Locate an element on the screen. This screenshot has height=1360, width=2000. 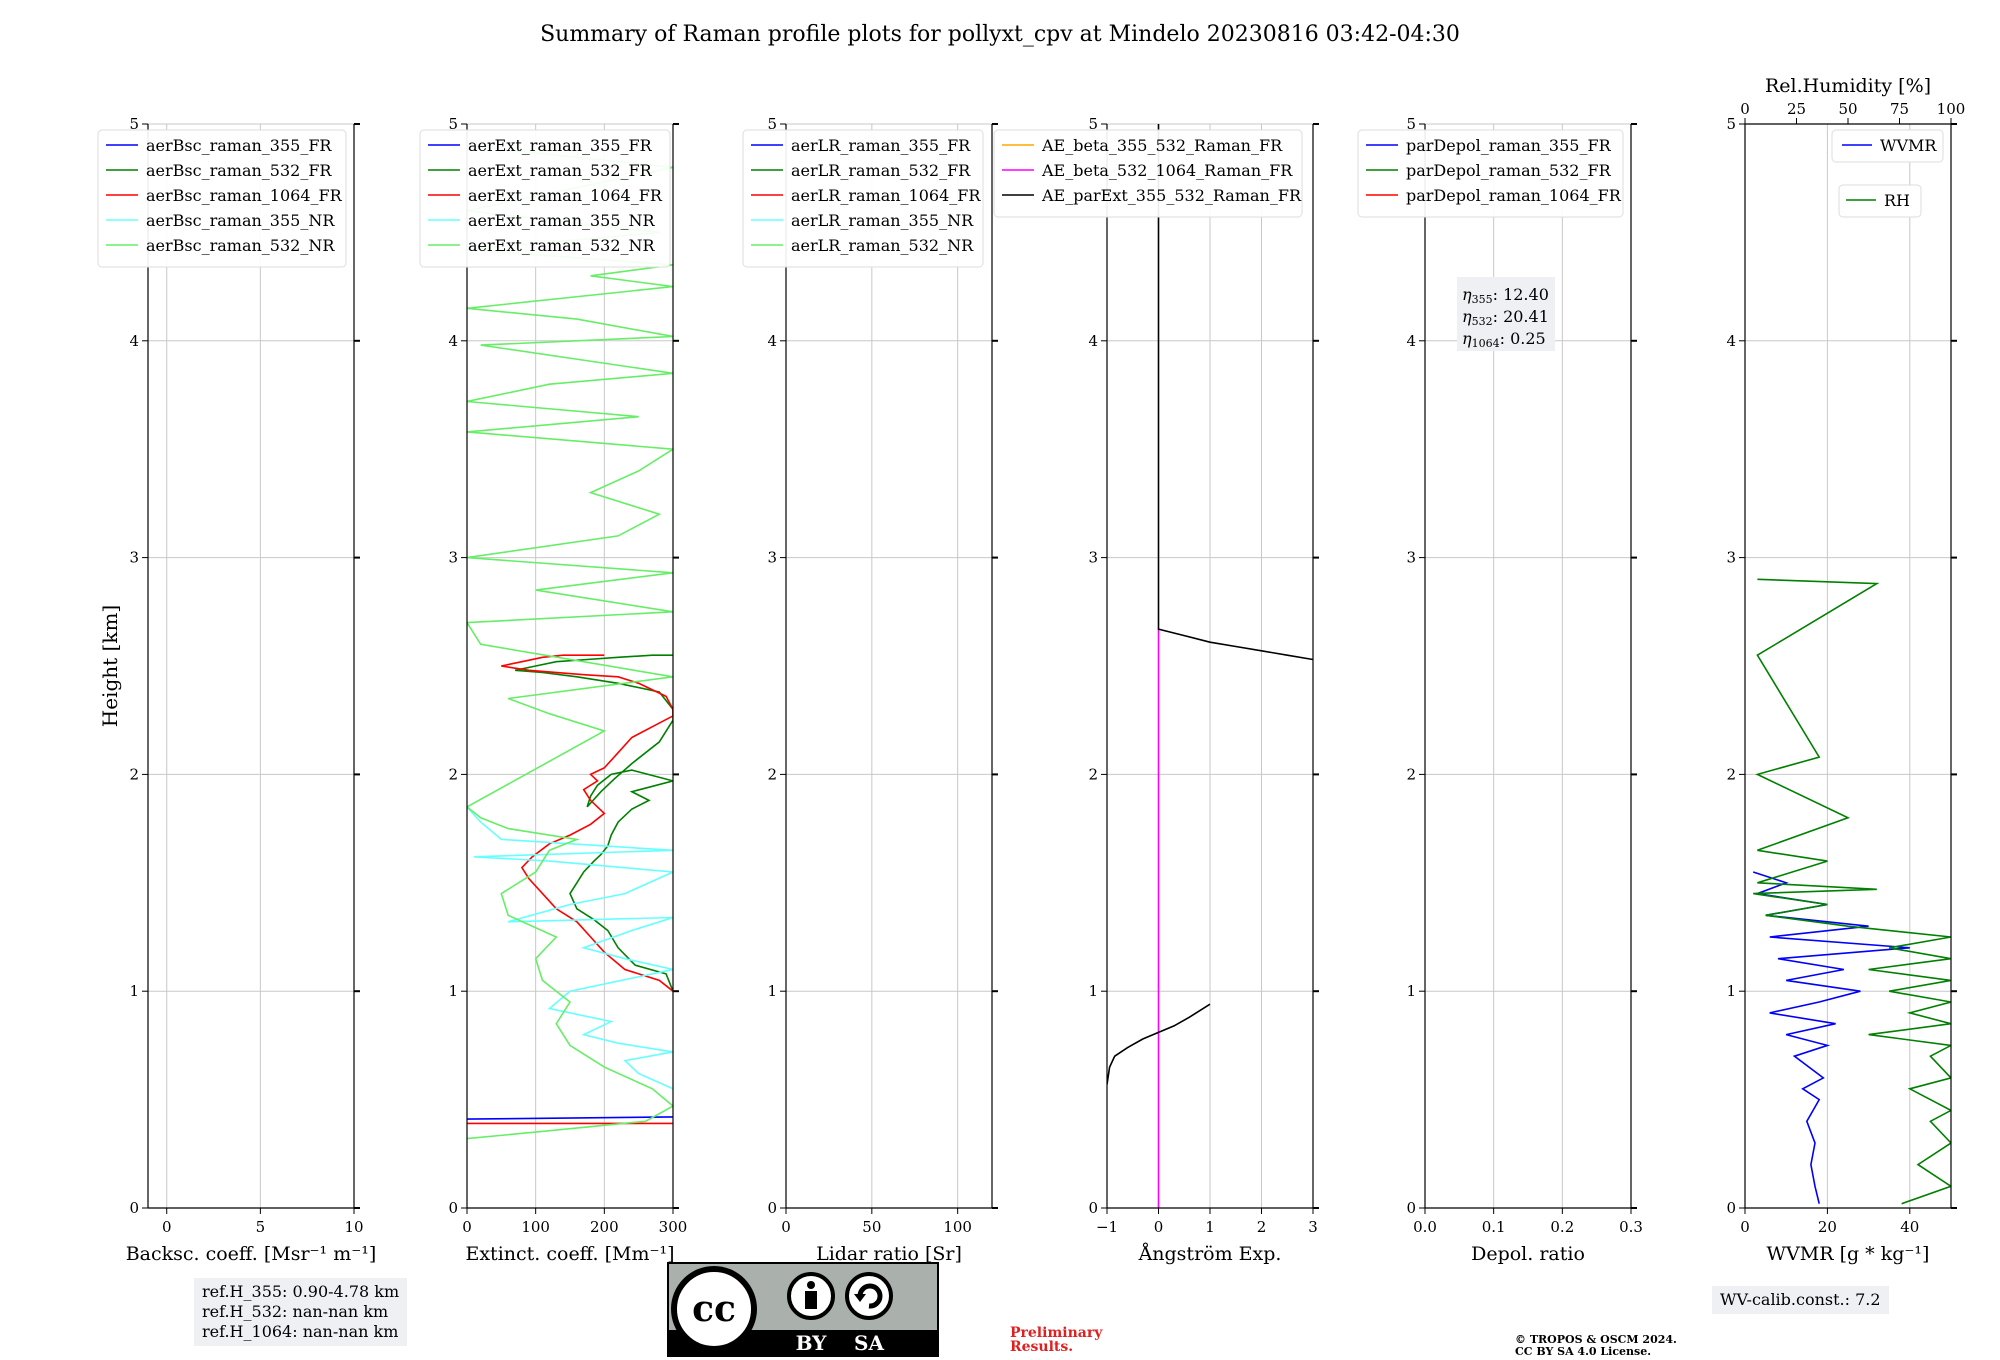
legend-label: aerExt_raman_355_NR is located at coordinates (562, 220).